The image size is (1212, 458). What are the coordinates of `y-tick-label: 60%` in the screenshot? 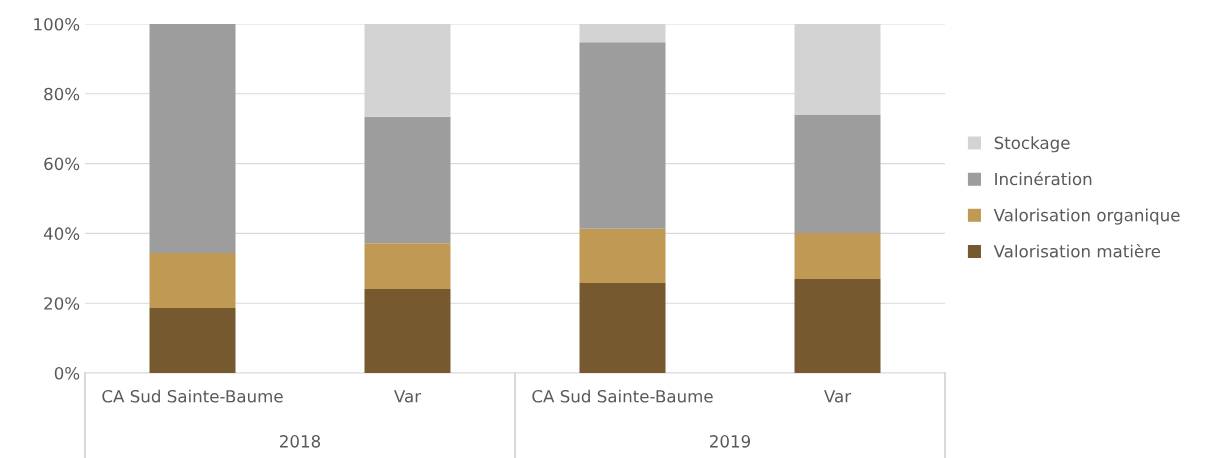 It's located at (62, 164).